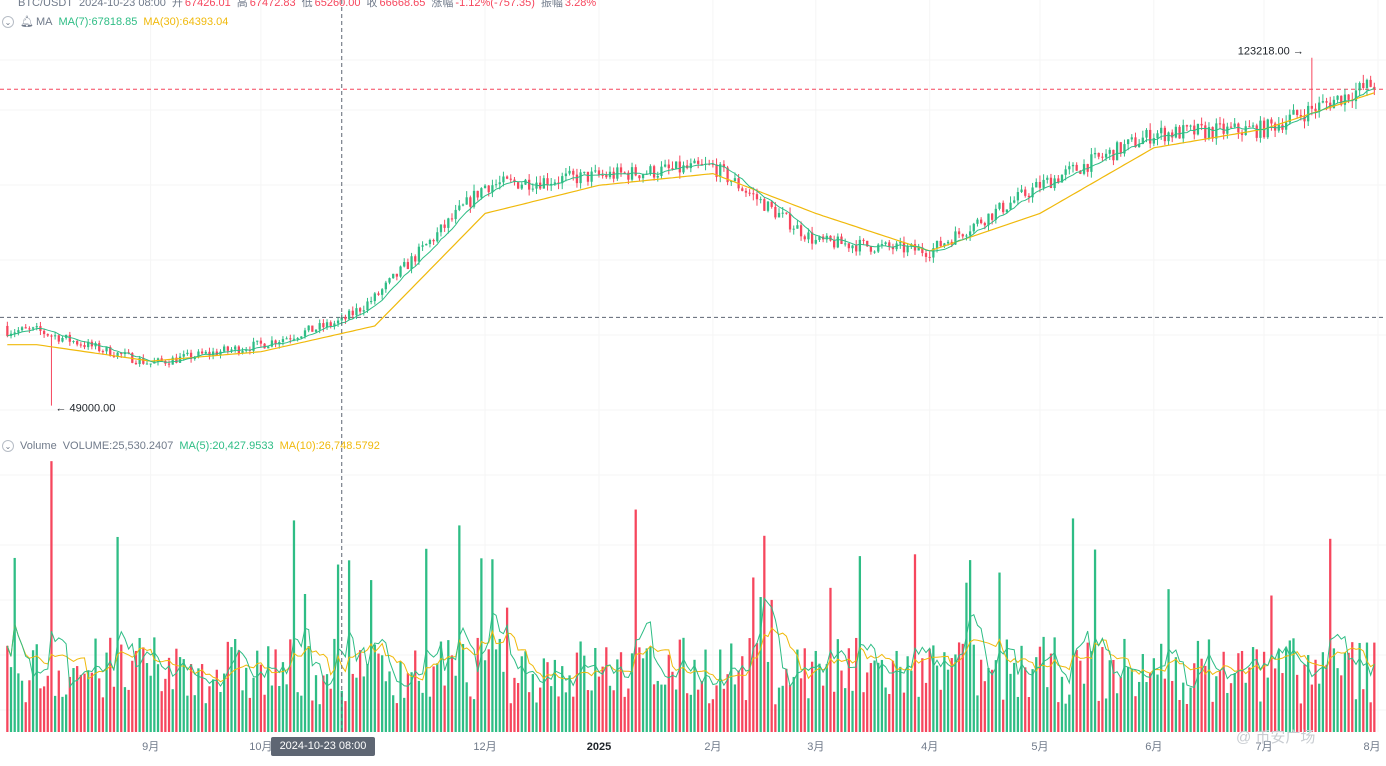 The width and height of the screenshot is (1386, 766). I want to click on x-axis-tick-label: 2025, so click(599, 747).